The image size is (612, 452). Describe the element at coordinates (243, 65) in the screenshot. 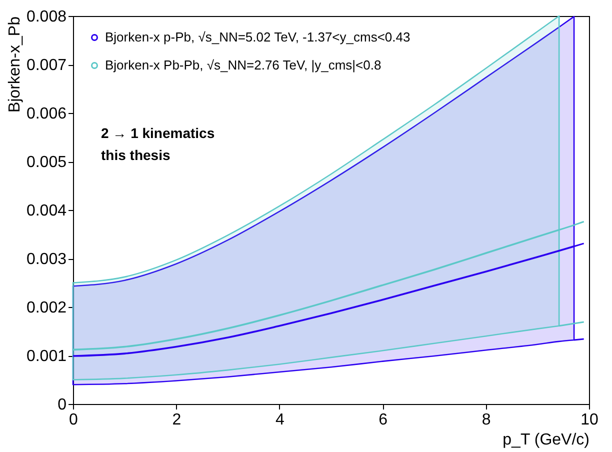

I see `legend-label: Bjorken-x Pb-Pb, √s_NN=2.76 TeV, |y_cms|<0.8` at that location.